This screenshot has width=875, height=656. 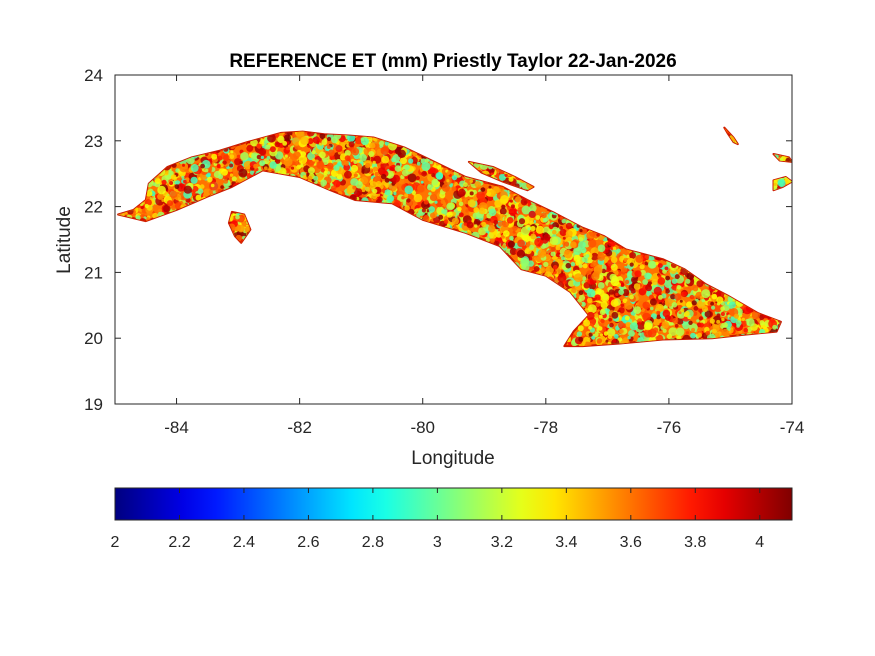 I want to click on colorbar-tick-label: 2.2, so click(x=179, y=542).